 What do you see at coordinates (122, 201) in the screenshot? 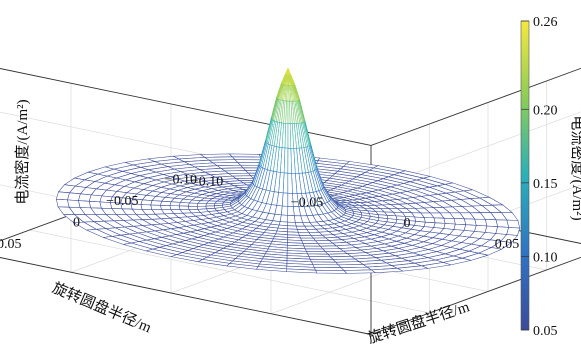
I see `y-tick-label: −0.05` at bounding box center [122, 201].